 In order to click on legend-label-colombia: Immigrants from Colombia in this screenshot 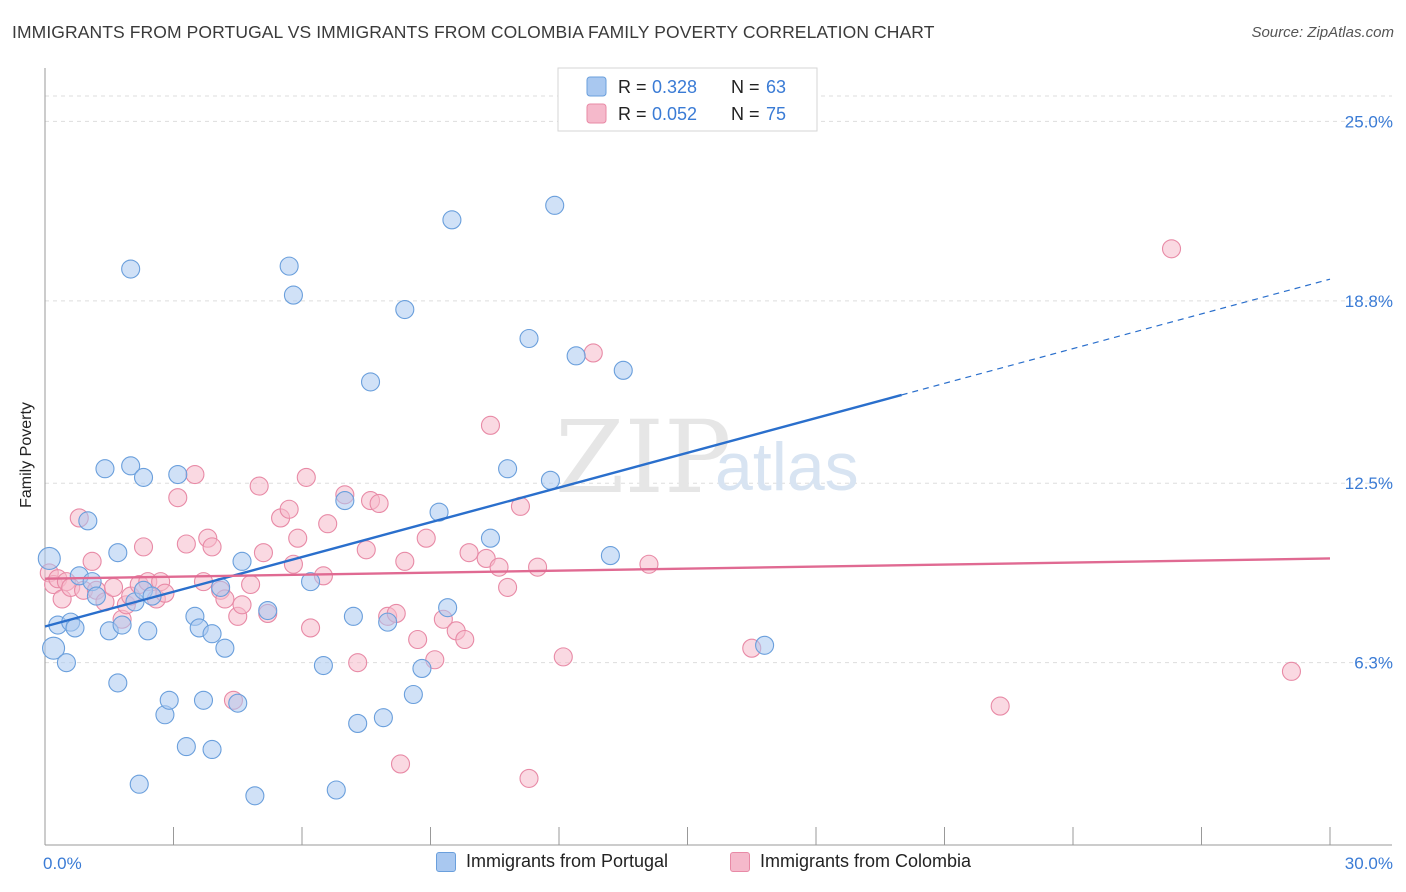, I will do `click(866, 861)`.